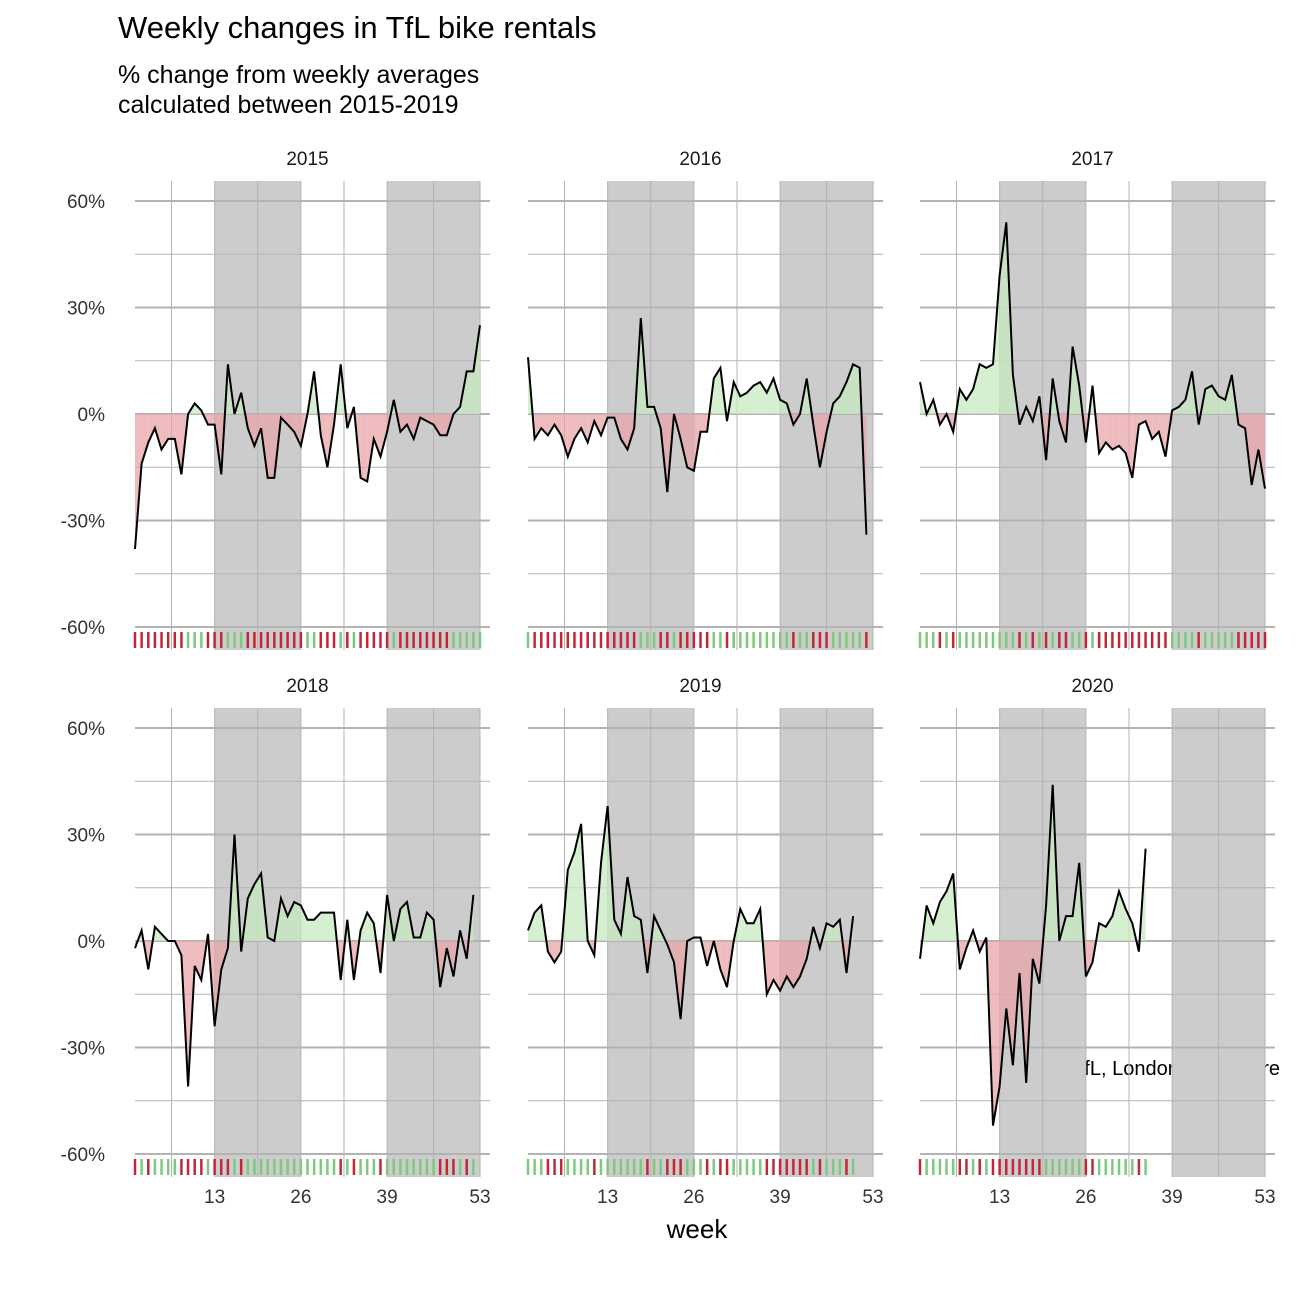  What do you see at coordinates (307, 159) in the screenshot?
I see `panel-title-2015: 2015` at bounding box center [307, 159].